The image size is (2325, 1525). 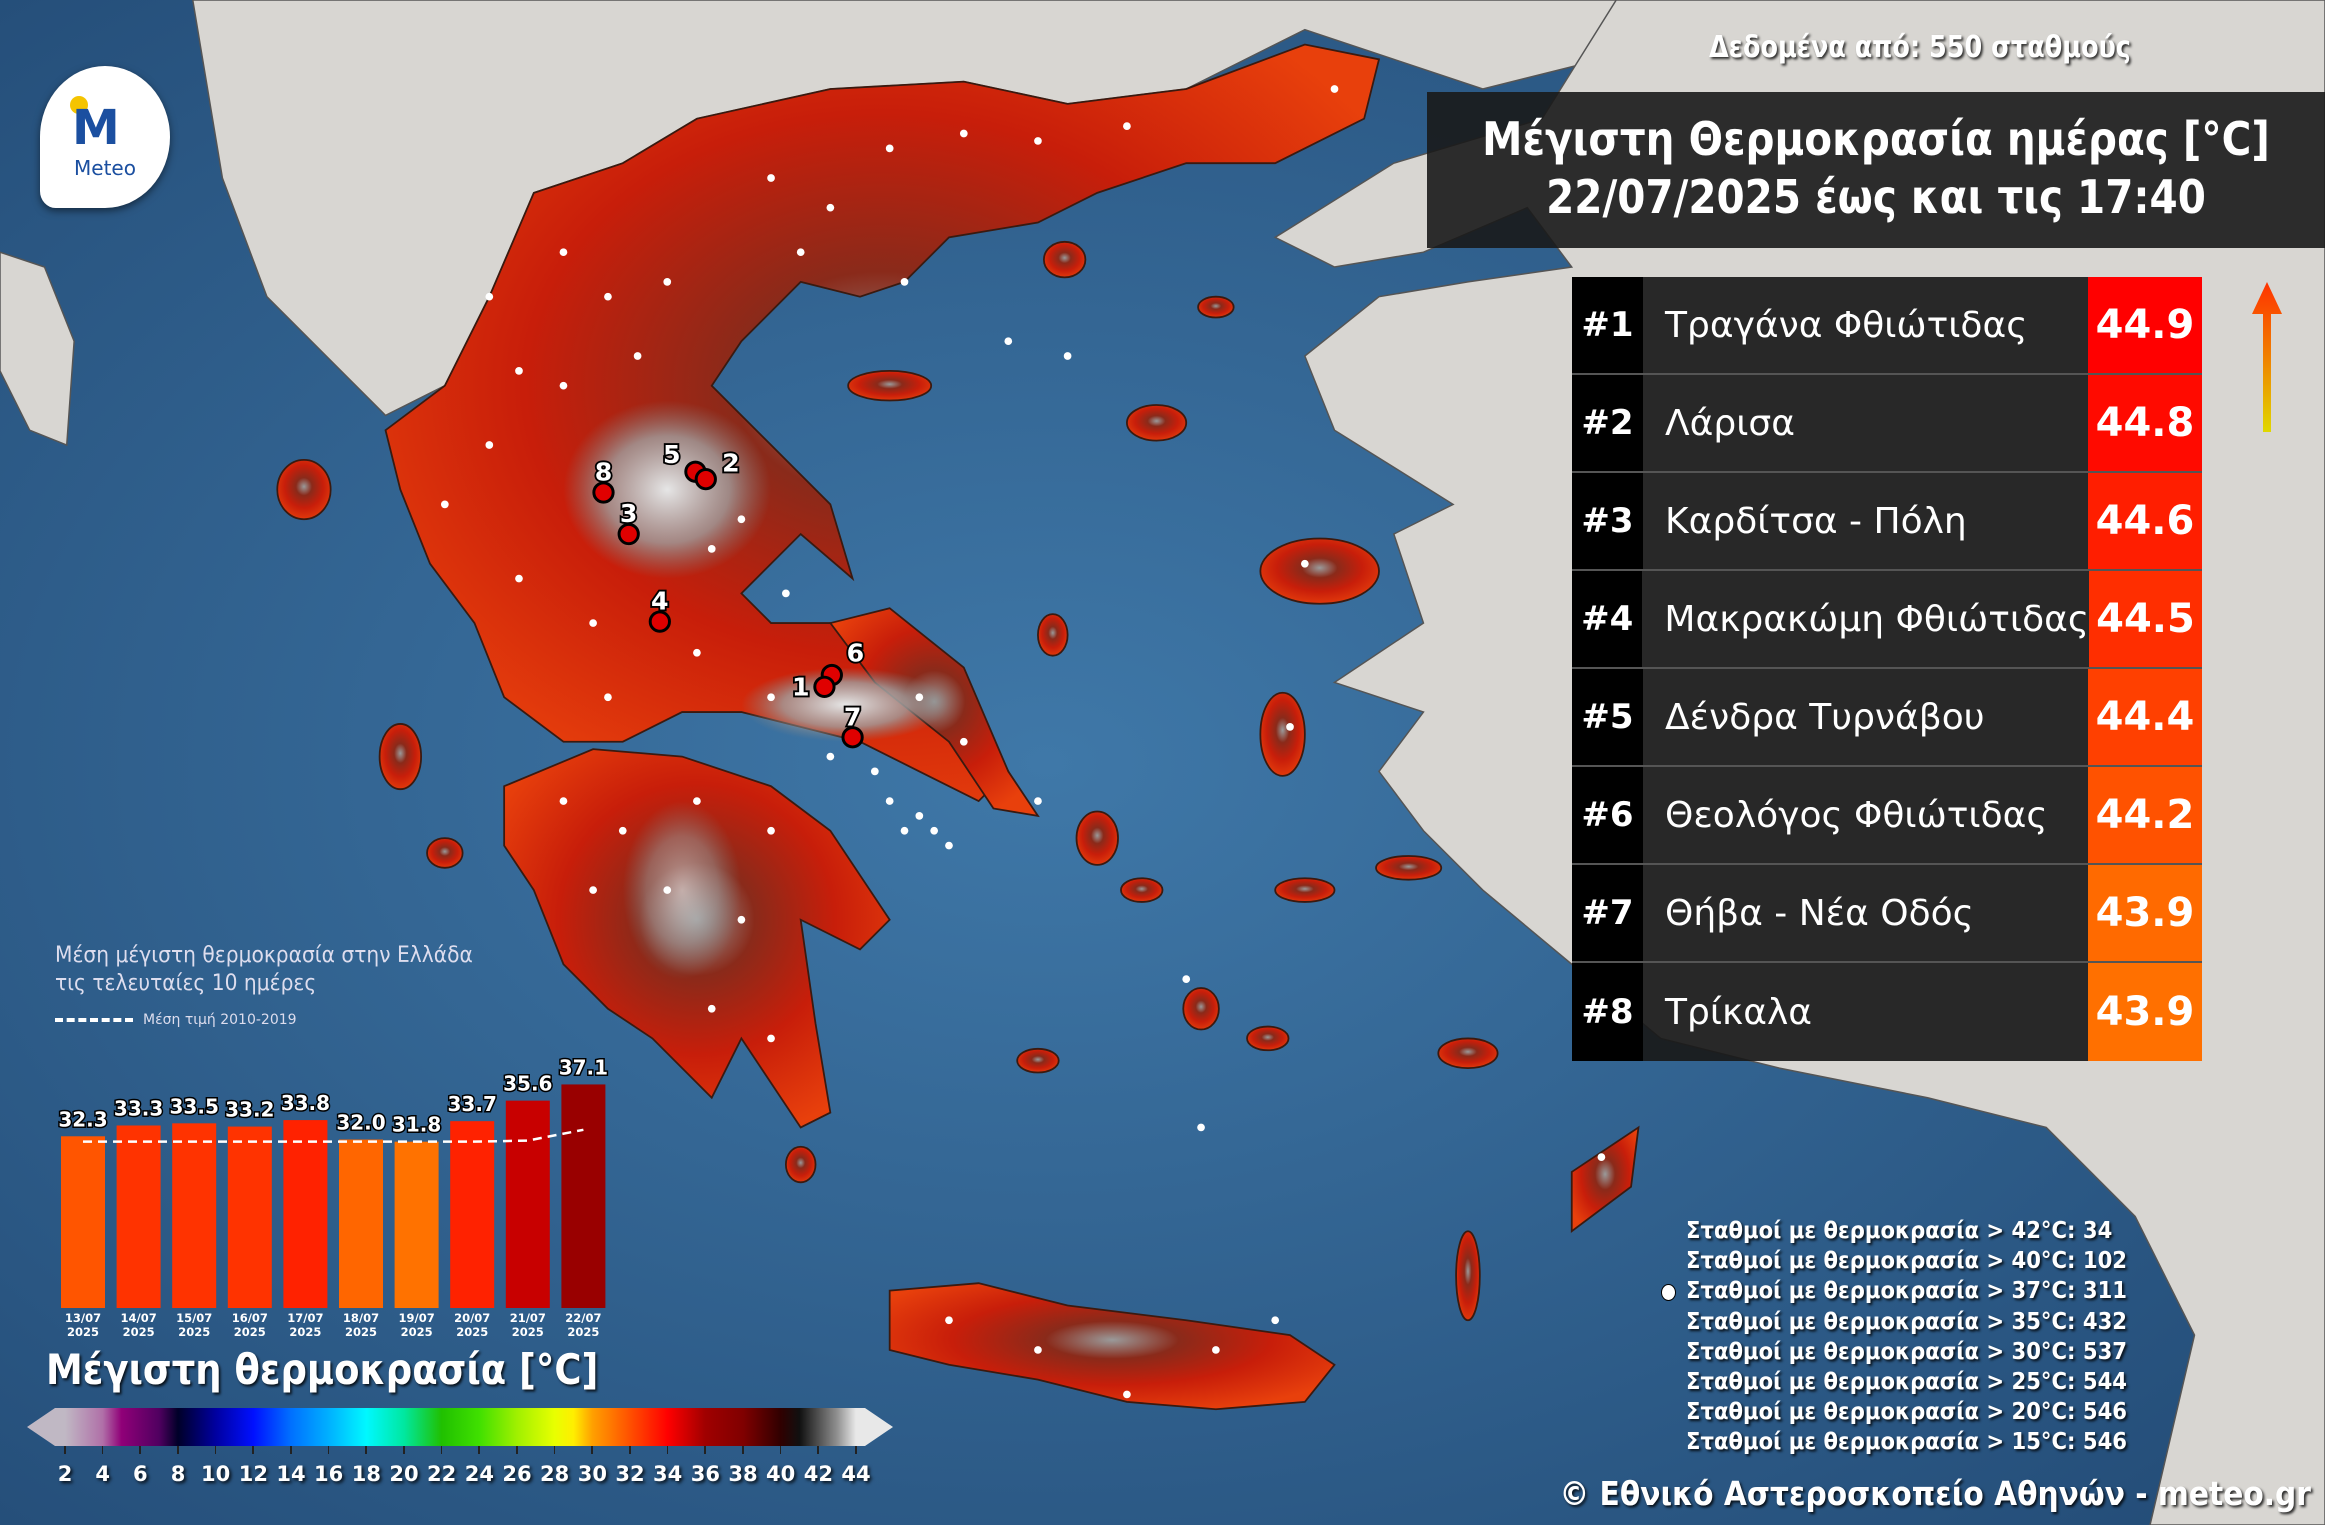 What do you see at coordinates (527, 1084) in the screenshot?
I see `bar-value-label: 35.6` at bounding box center [527, 1084].